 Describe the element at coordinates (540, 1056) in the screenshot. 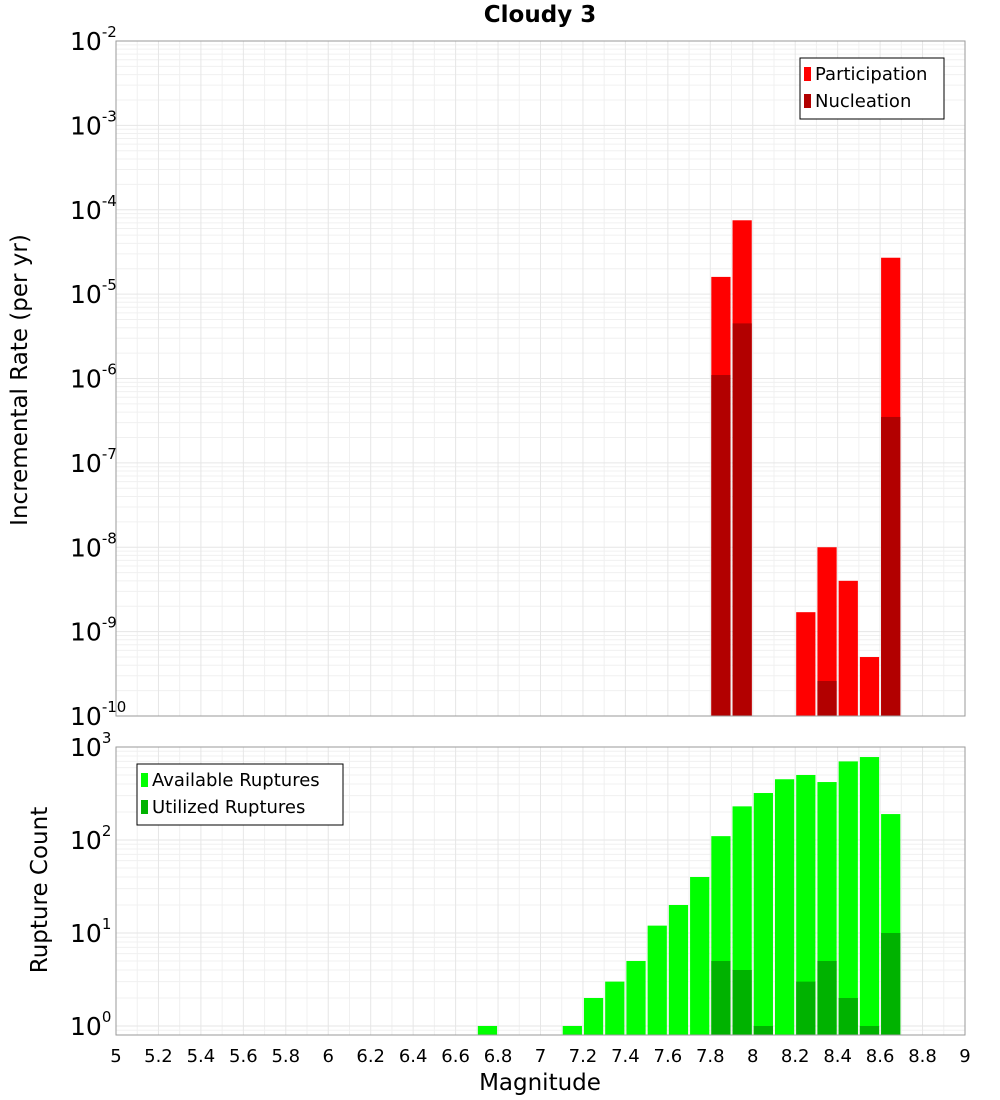

I see `x-tick-label: 7` at that location.